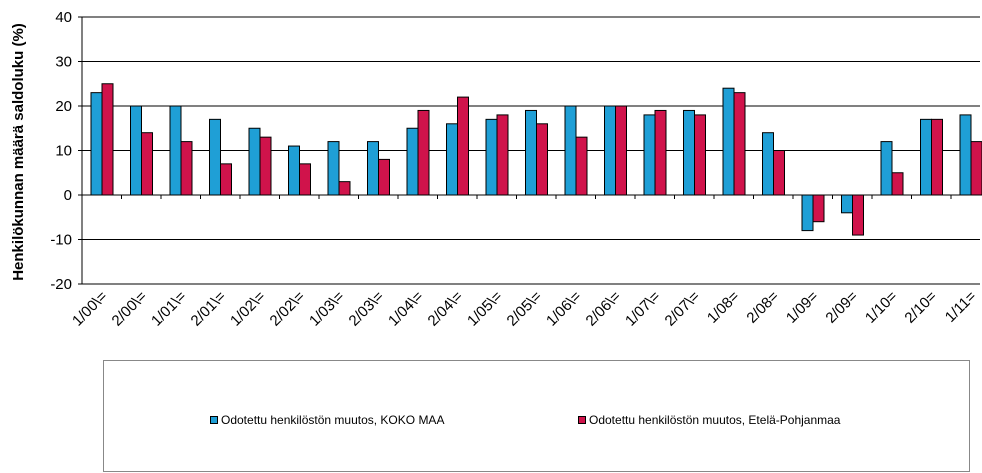 Image resolution: width=982 pixels, height=473 pixels. Describe the element at coordinates (920, 307) in the screenshot. I see `x-tick-label: 2/10=` at that location.